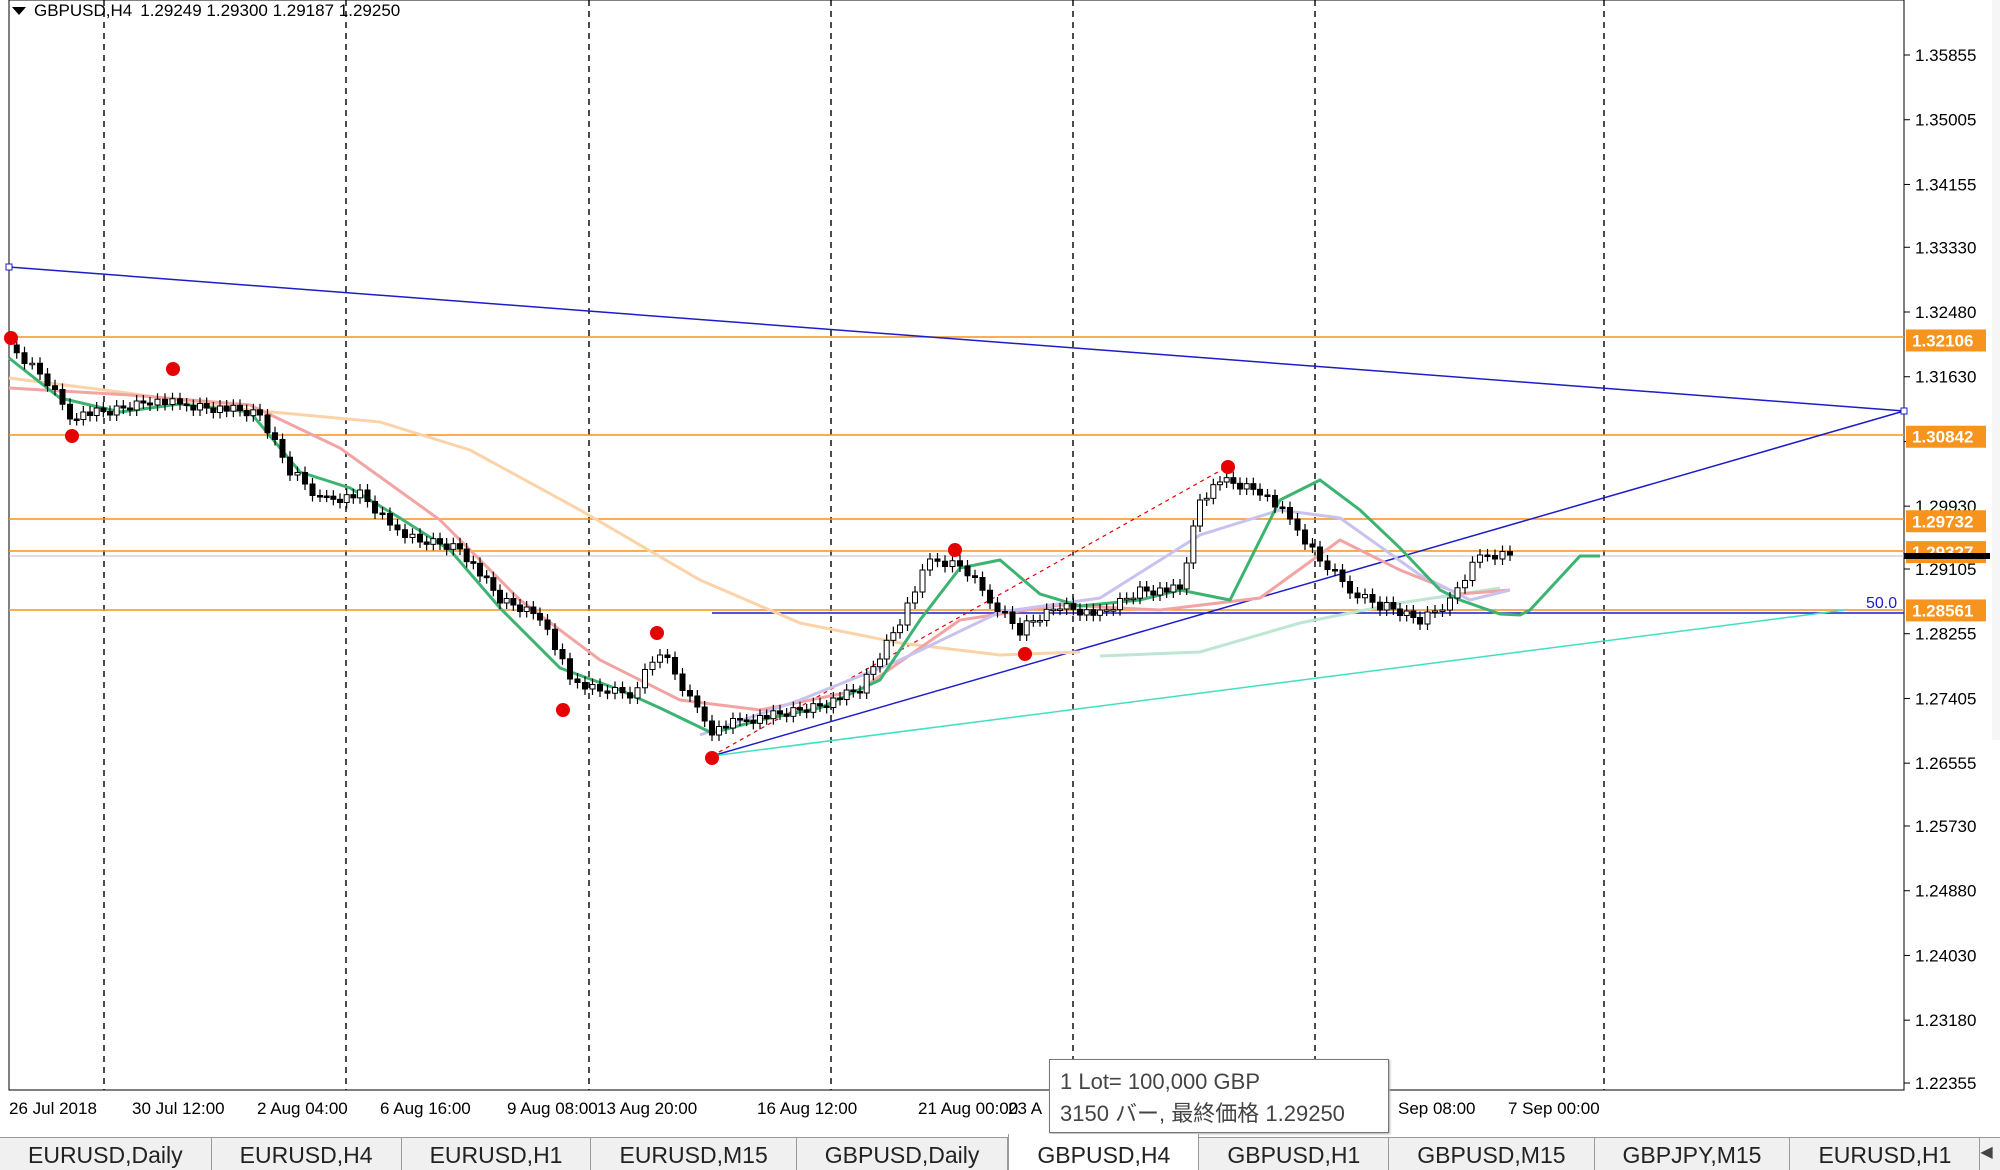 The height and width of the screenshot is (1170, 2000). What do you see at coordinates (968, 1108) in the screenshot?
I see `time-axis-label: 21 Aug 00:00` at bounding box center [968, 1108].